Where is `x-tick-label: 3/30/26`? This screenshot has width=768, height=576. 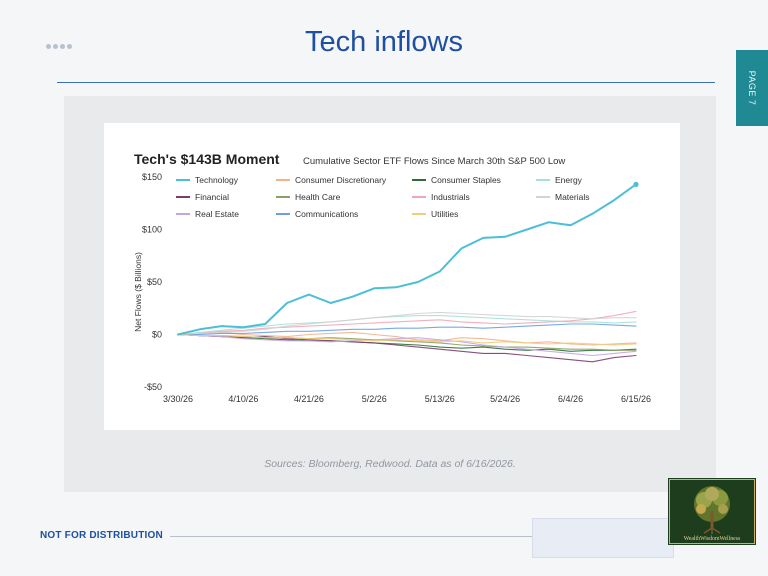
x-tick-label: 3/30/26 is located at coordinates (178, 399).